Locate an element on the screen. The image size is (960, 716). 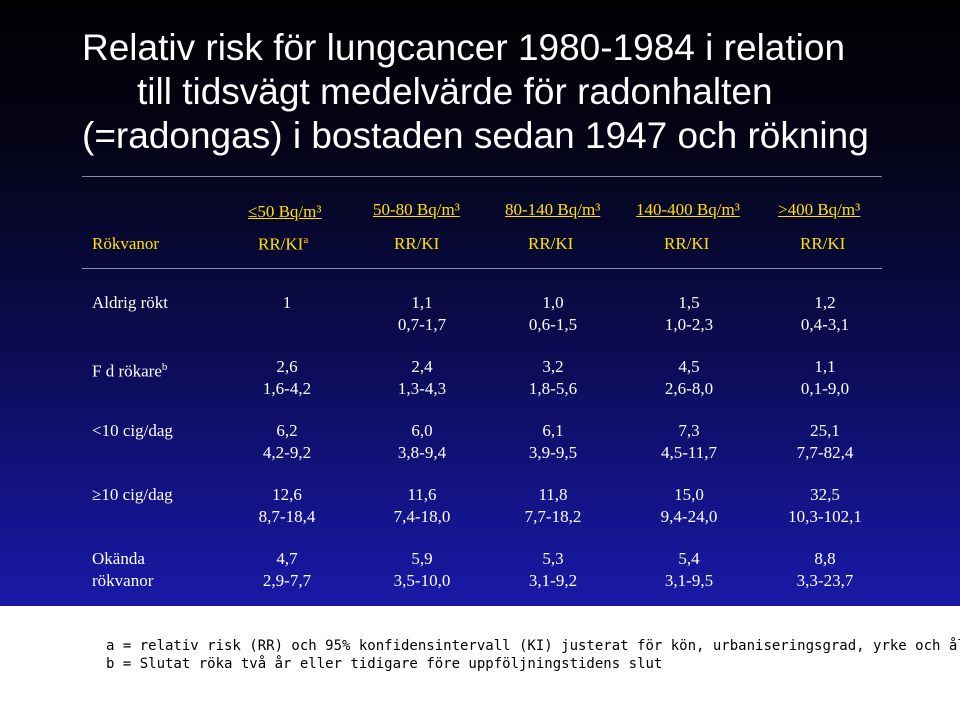
col-header-range-4: 140-400 Bq/m³ is located at coordinates (688, 209).